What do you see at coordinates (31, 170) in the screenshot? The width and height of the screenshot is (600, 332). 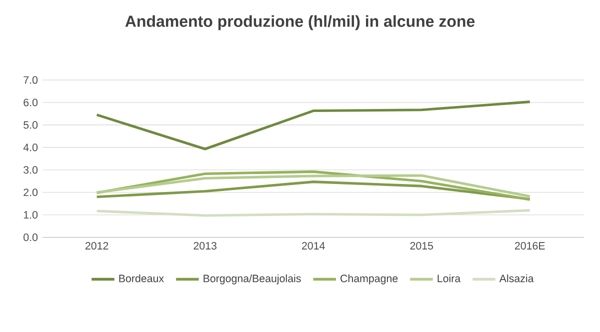 I see `y-tick-label: 3.0` at bounding box center [31, 170].